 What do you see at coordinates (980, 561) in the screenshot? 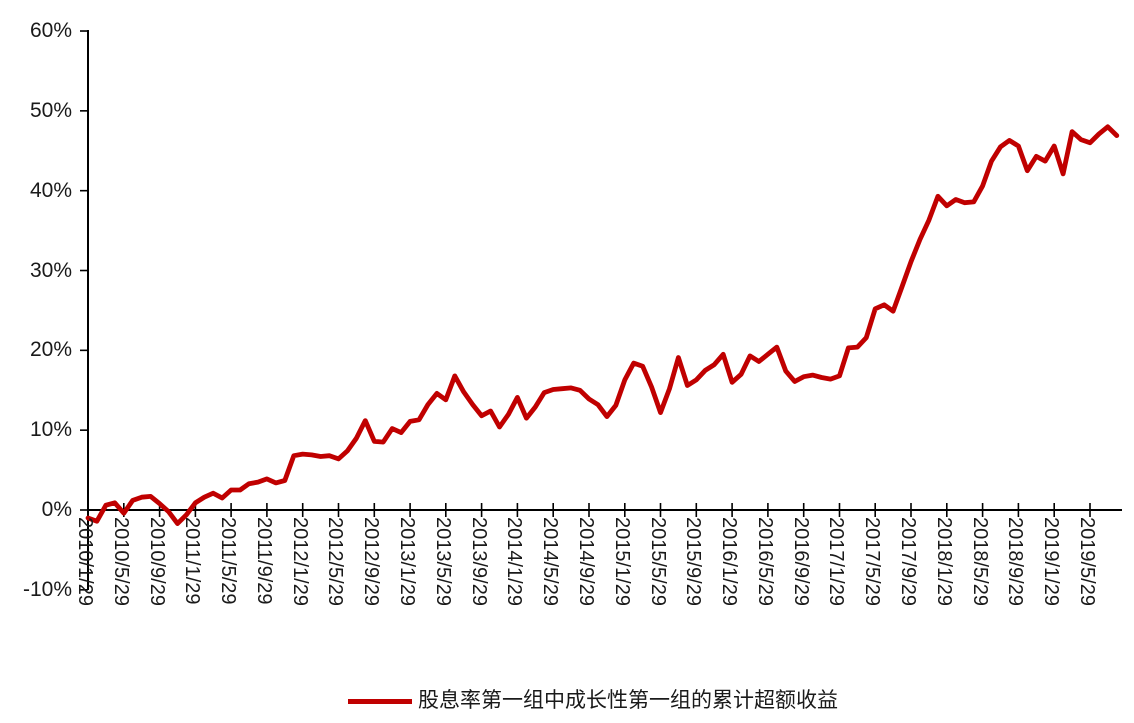
I see `x-axis-label: 2018/5/29` at bounding box center [980, 561].